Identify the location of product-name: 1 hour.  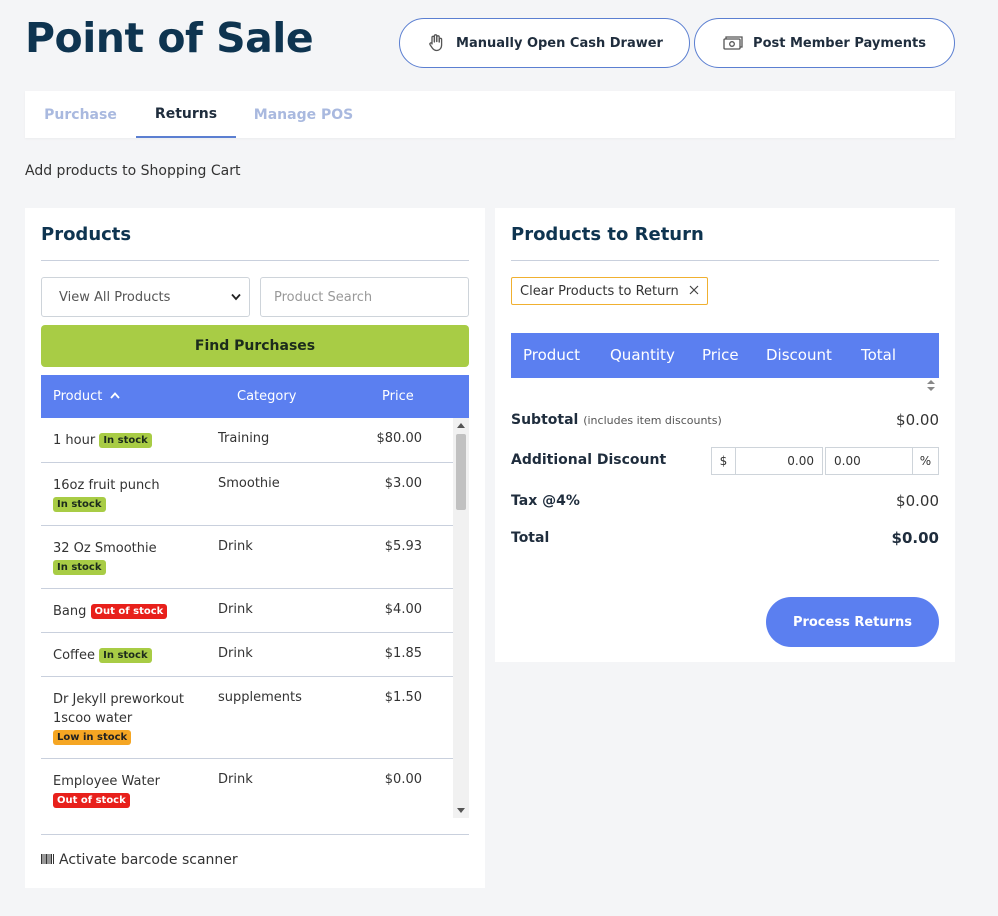
(74, 440).